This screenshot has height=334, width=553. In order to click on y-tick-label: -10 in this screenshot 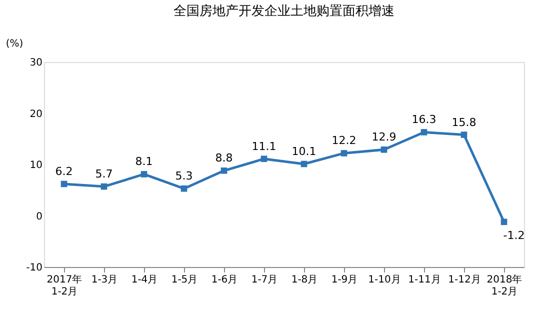, I will do `click(34, 268)`.